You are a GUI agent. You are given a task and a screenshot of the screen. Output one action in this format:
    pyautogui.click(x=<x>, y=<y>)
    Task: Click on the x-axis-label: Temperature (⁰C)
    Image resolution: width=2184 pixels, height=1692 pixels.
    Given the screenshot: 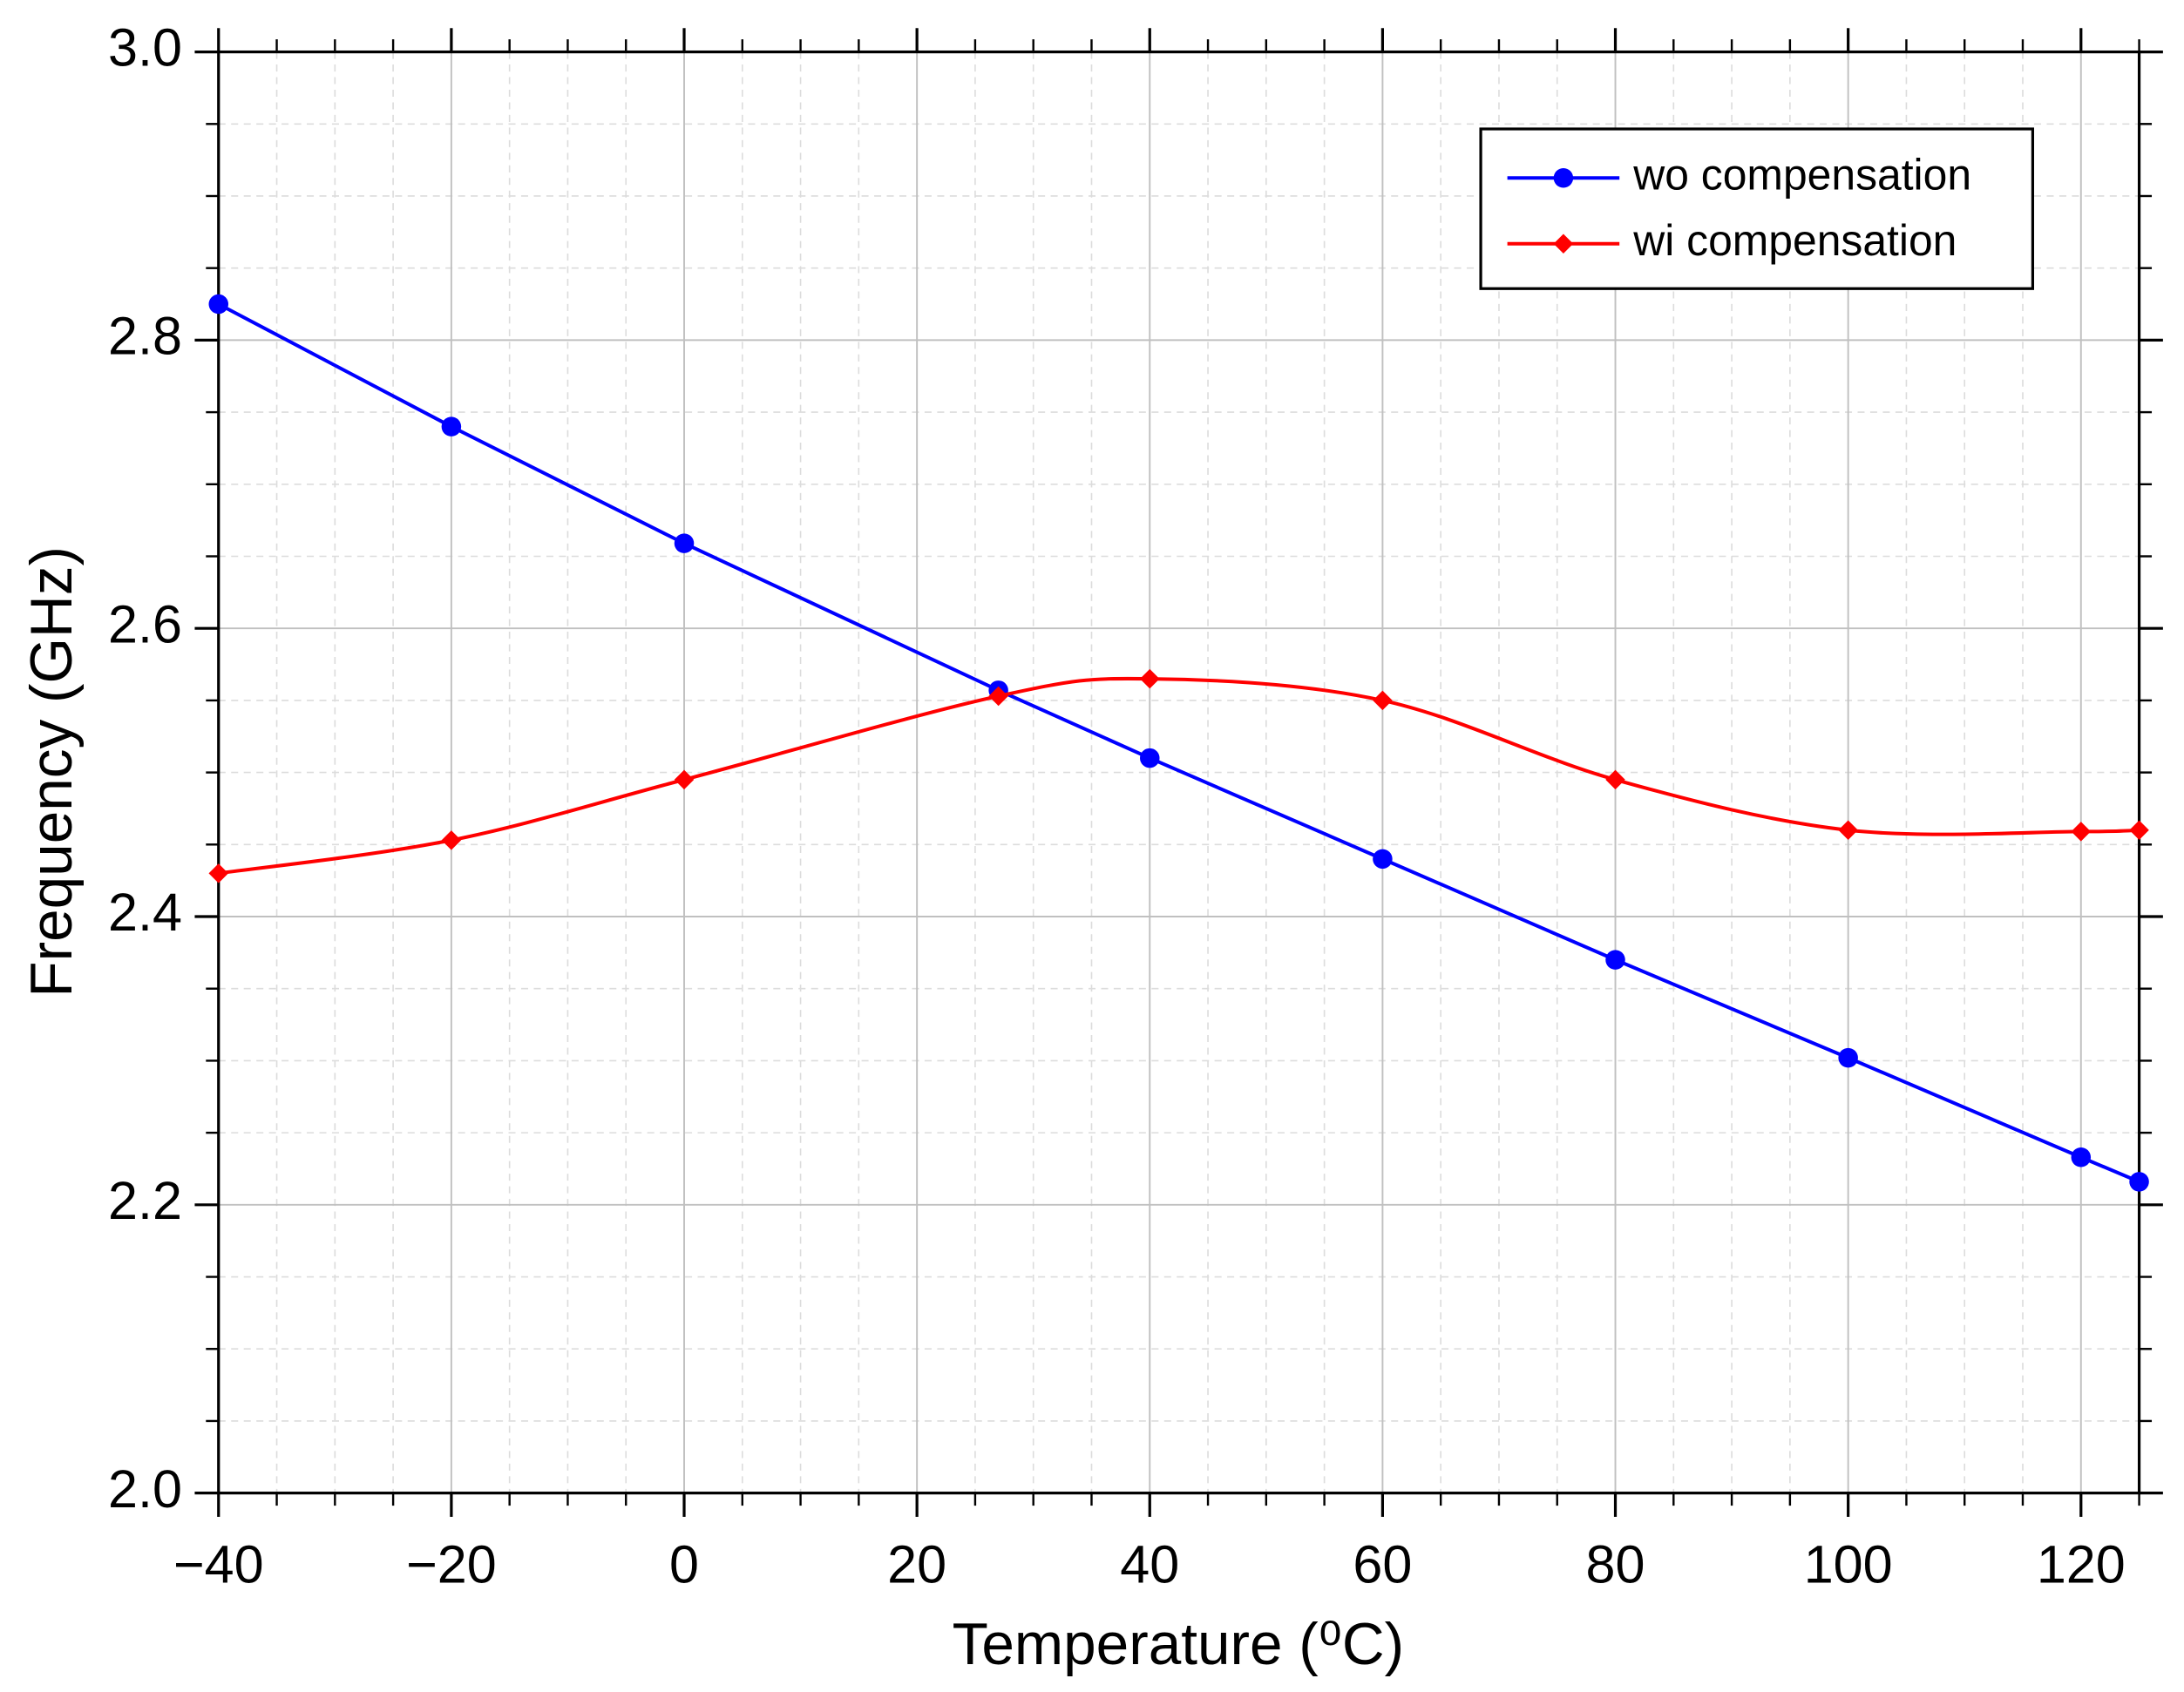 What is the action you would take?
    pyautogui.click(x=1178, y=1644)
    